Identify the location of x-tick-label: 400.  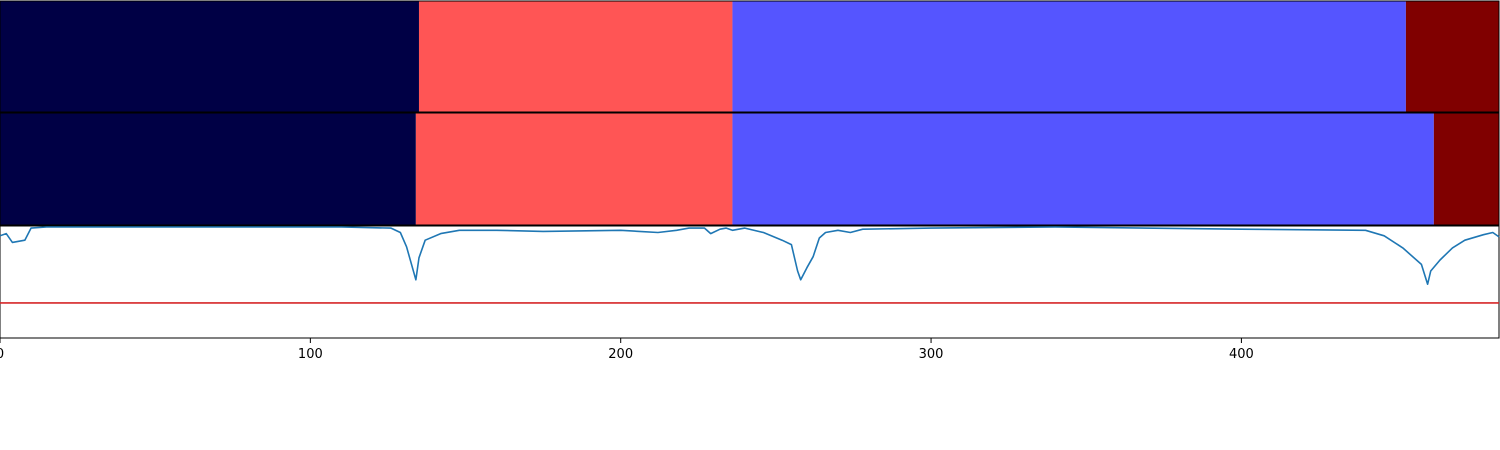
(1241, 354).